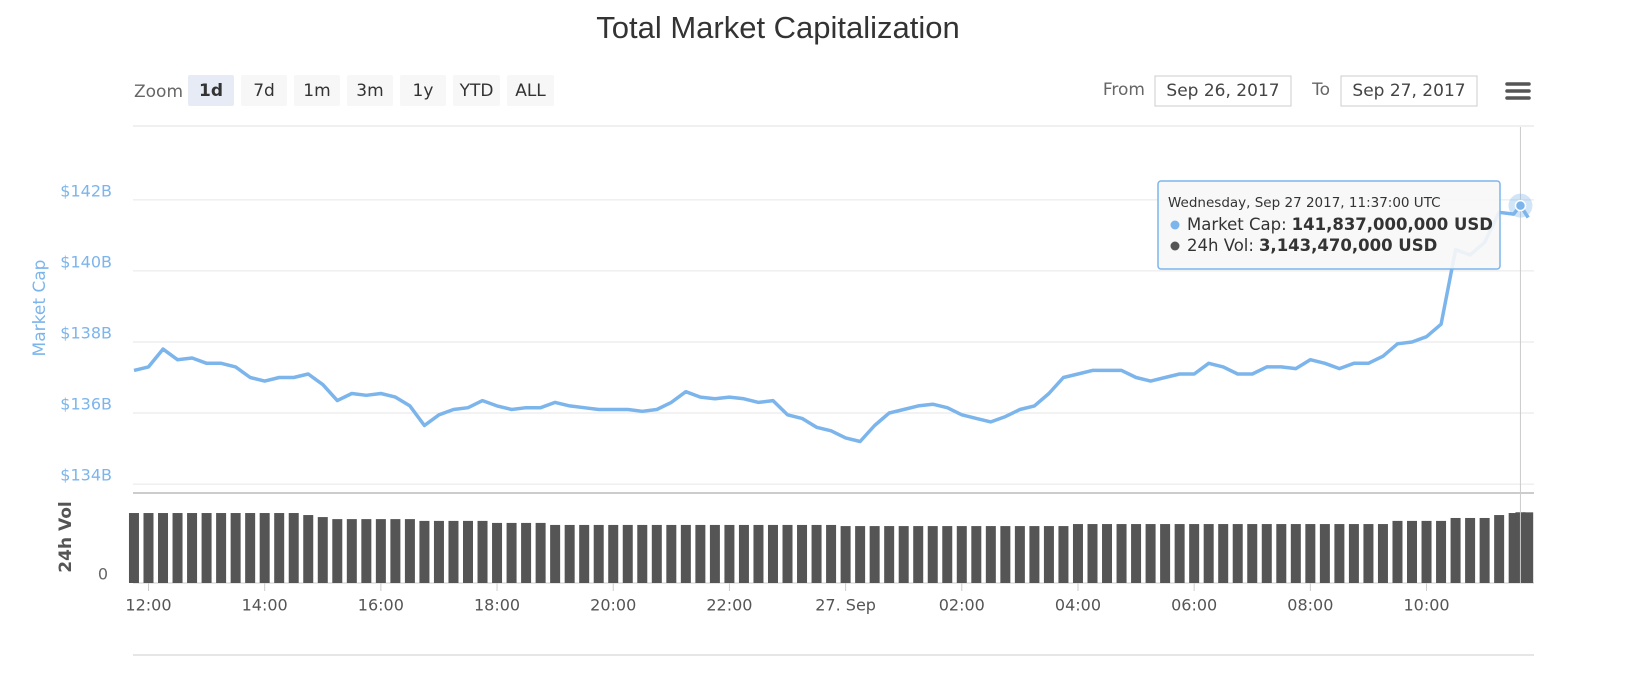 The image size is (1632, 689). I want to click on zoom-button: 3m, so click(370, 90).